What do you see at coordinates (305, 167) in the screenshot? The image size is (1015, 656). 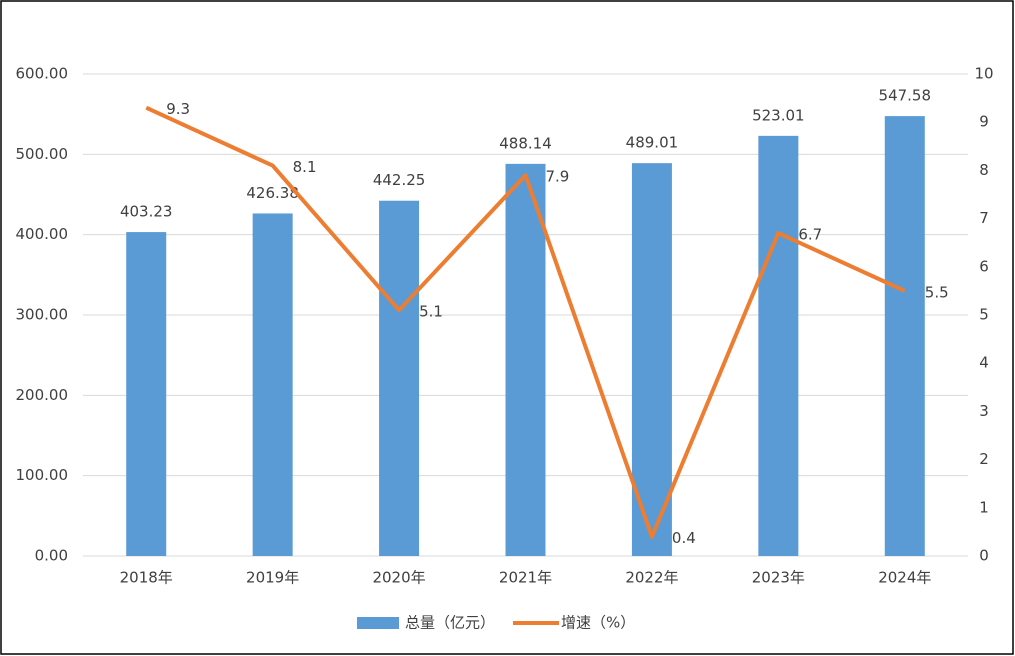 I see `data-label: 8.1` at bounding box center [305, 167].